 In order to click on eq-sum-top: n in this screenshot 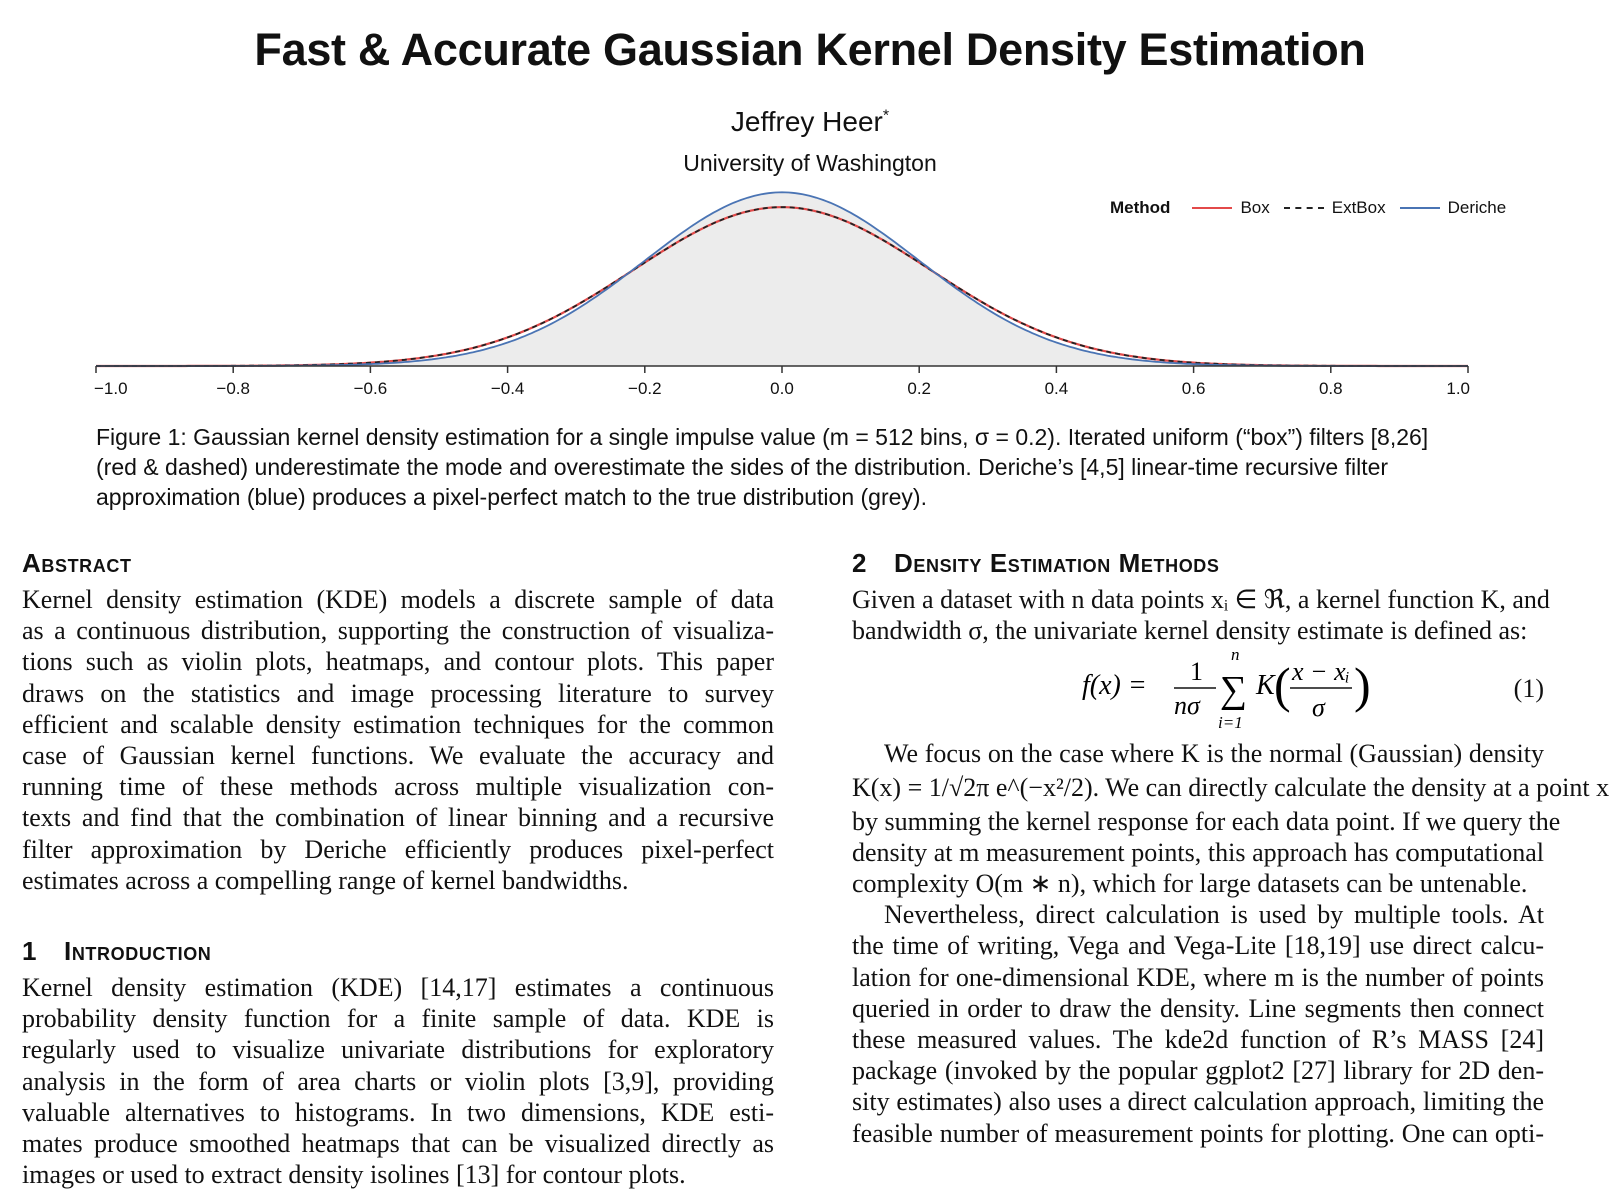, I will do `click(1235, 655)`.